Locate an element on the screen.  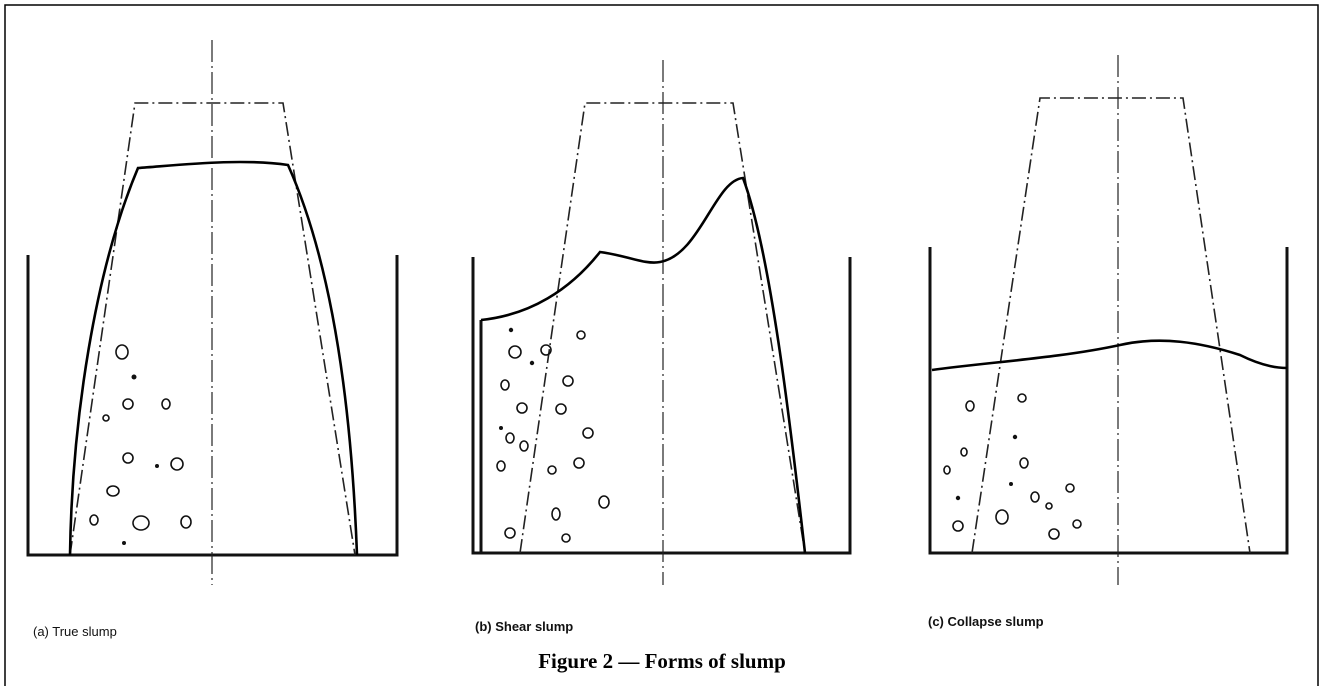
panel-label: (a) True slump is located at coordinates (75, 631).